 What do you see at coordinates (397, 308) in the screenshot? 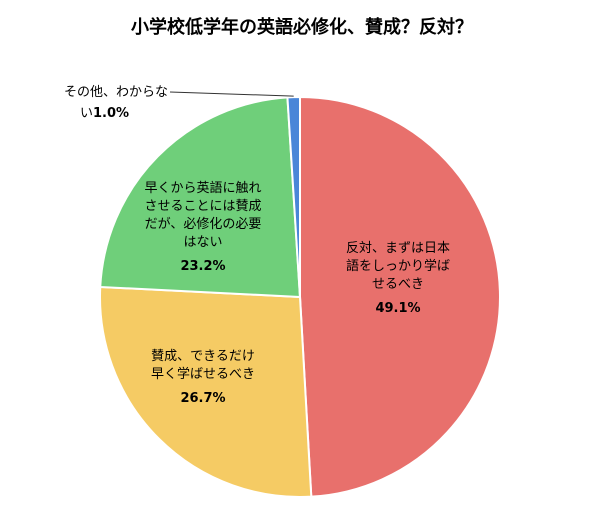
I see `slice-value-label: 49.1%` at bounding box center [397, 308].